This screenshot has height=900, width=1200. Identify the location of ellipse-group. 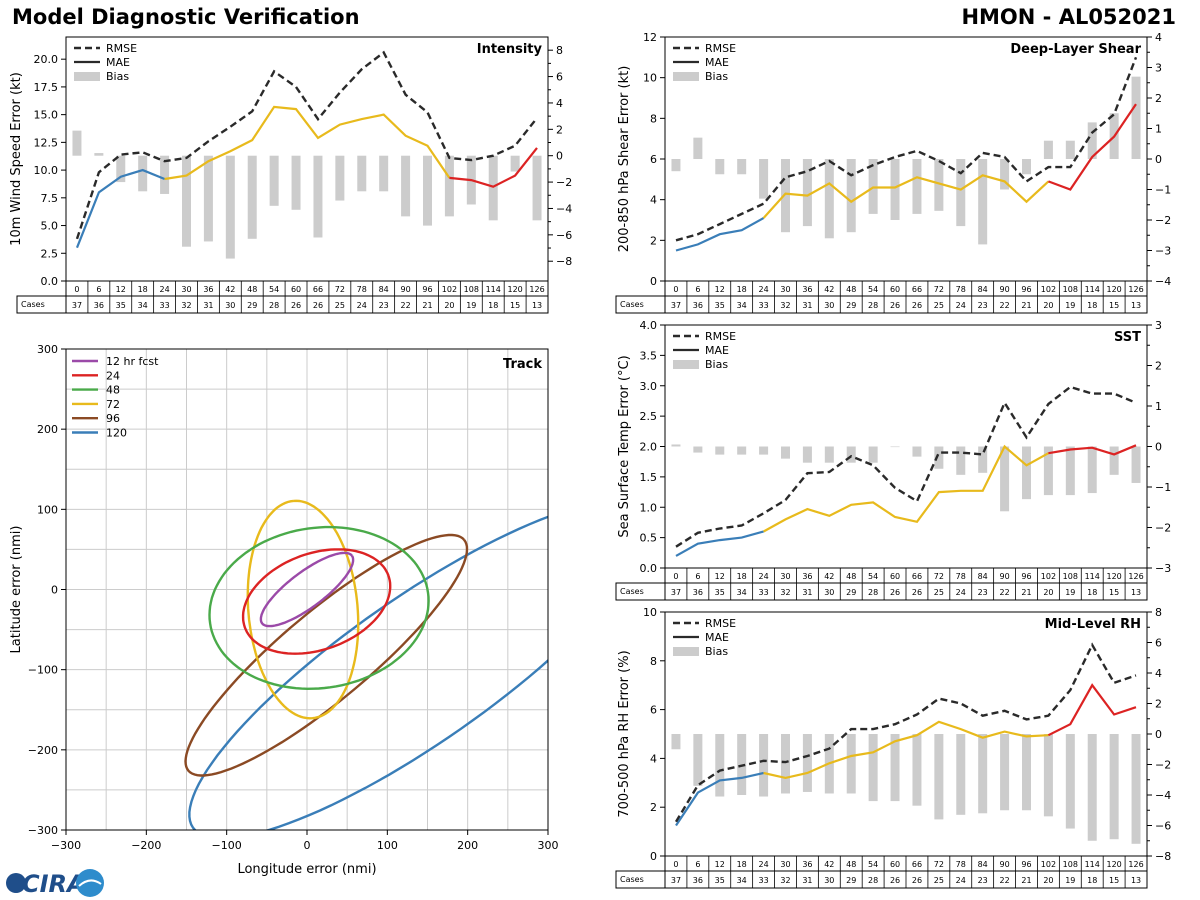
(366, 664).